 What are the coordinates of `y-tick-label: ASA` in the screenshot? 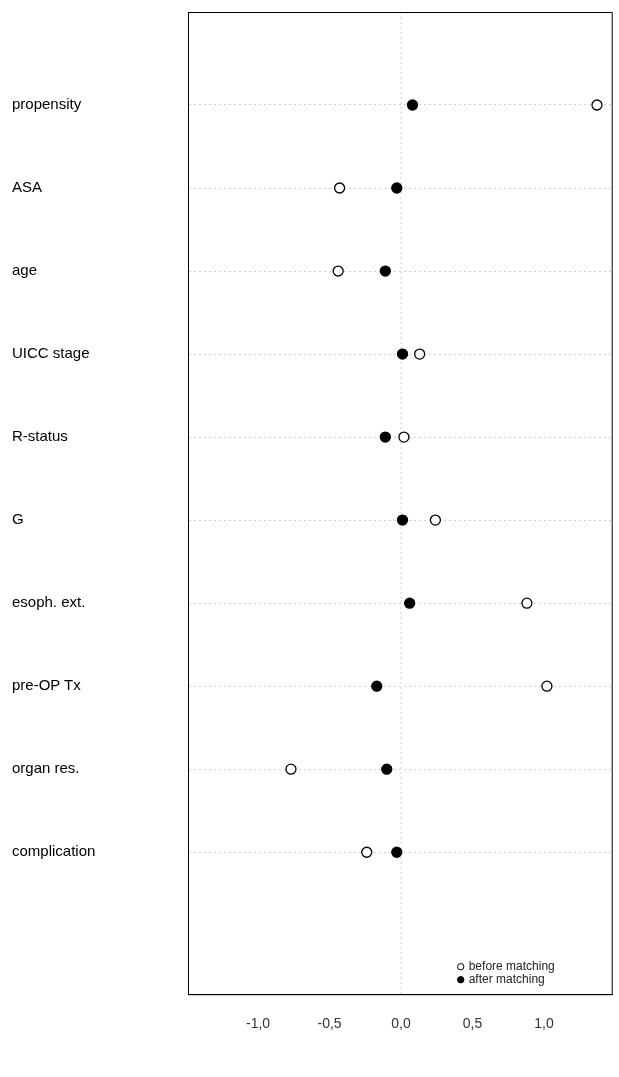 It's located at (27, 187).